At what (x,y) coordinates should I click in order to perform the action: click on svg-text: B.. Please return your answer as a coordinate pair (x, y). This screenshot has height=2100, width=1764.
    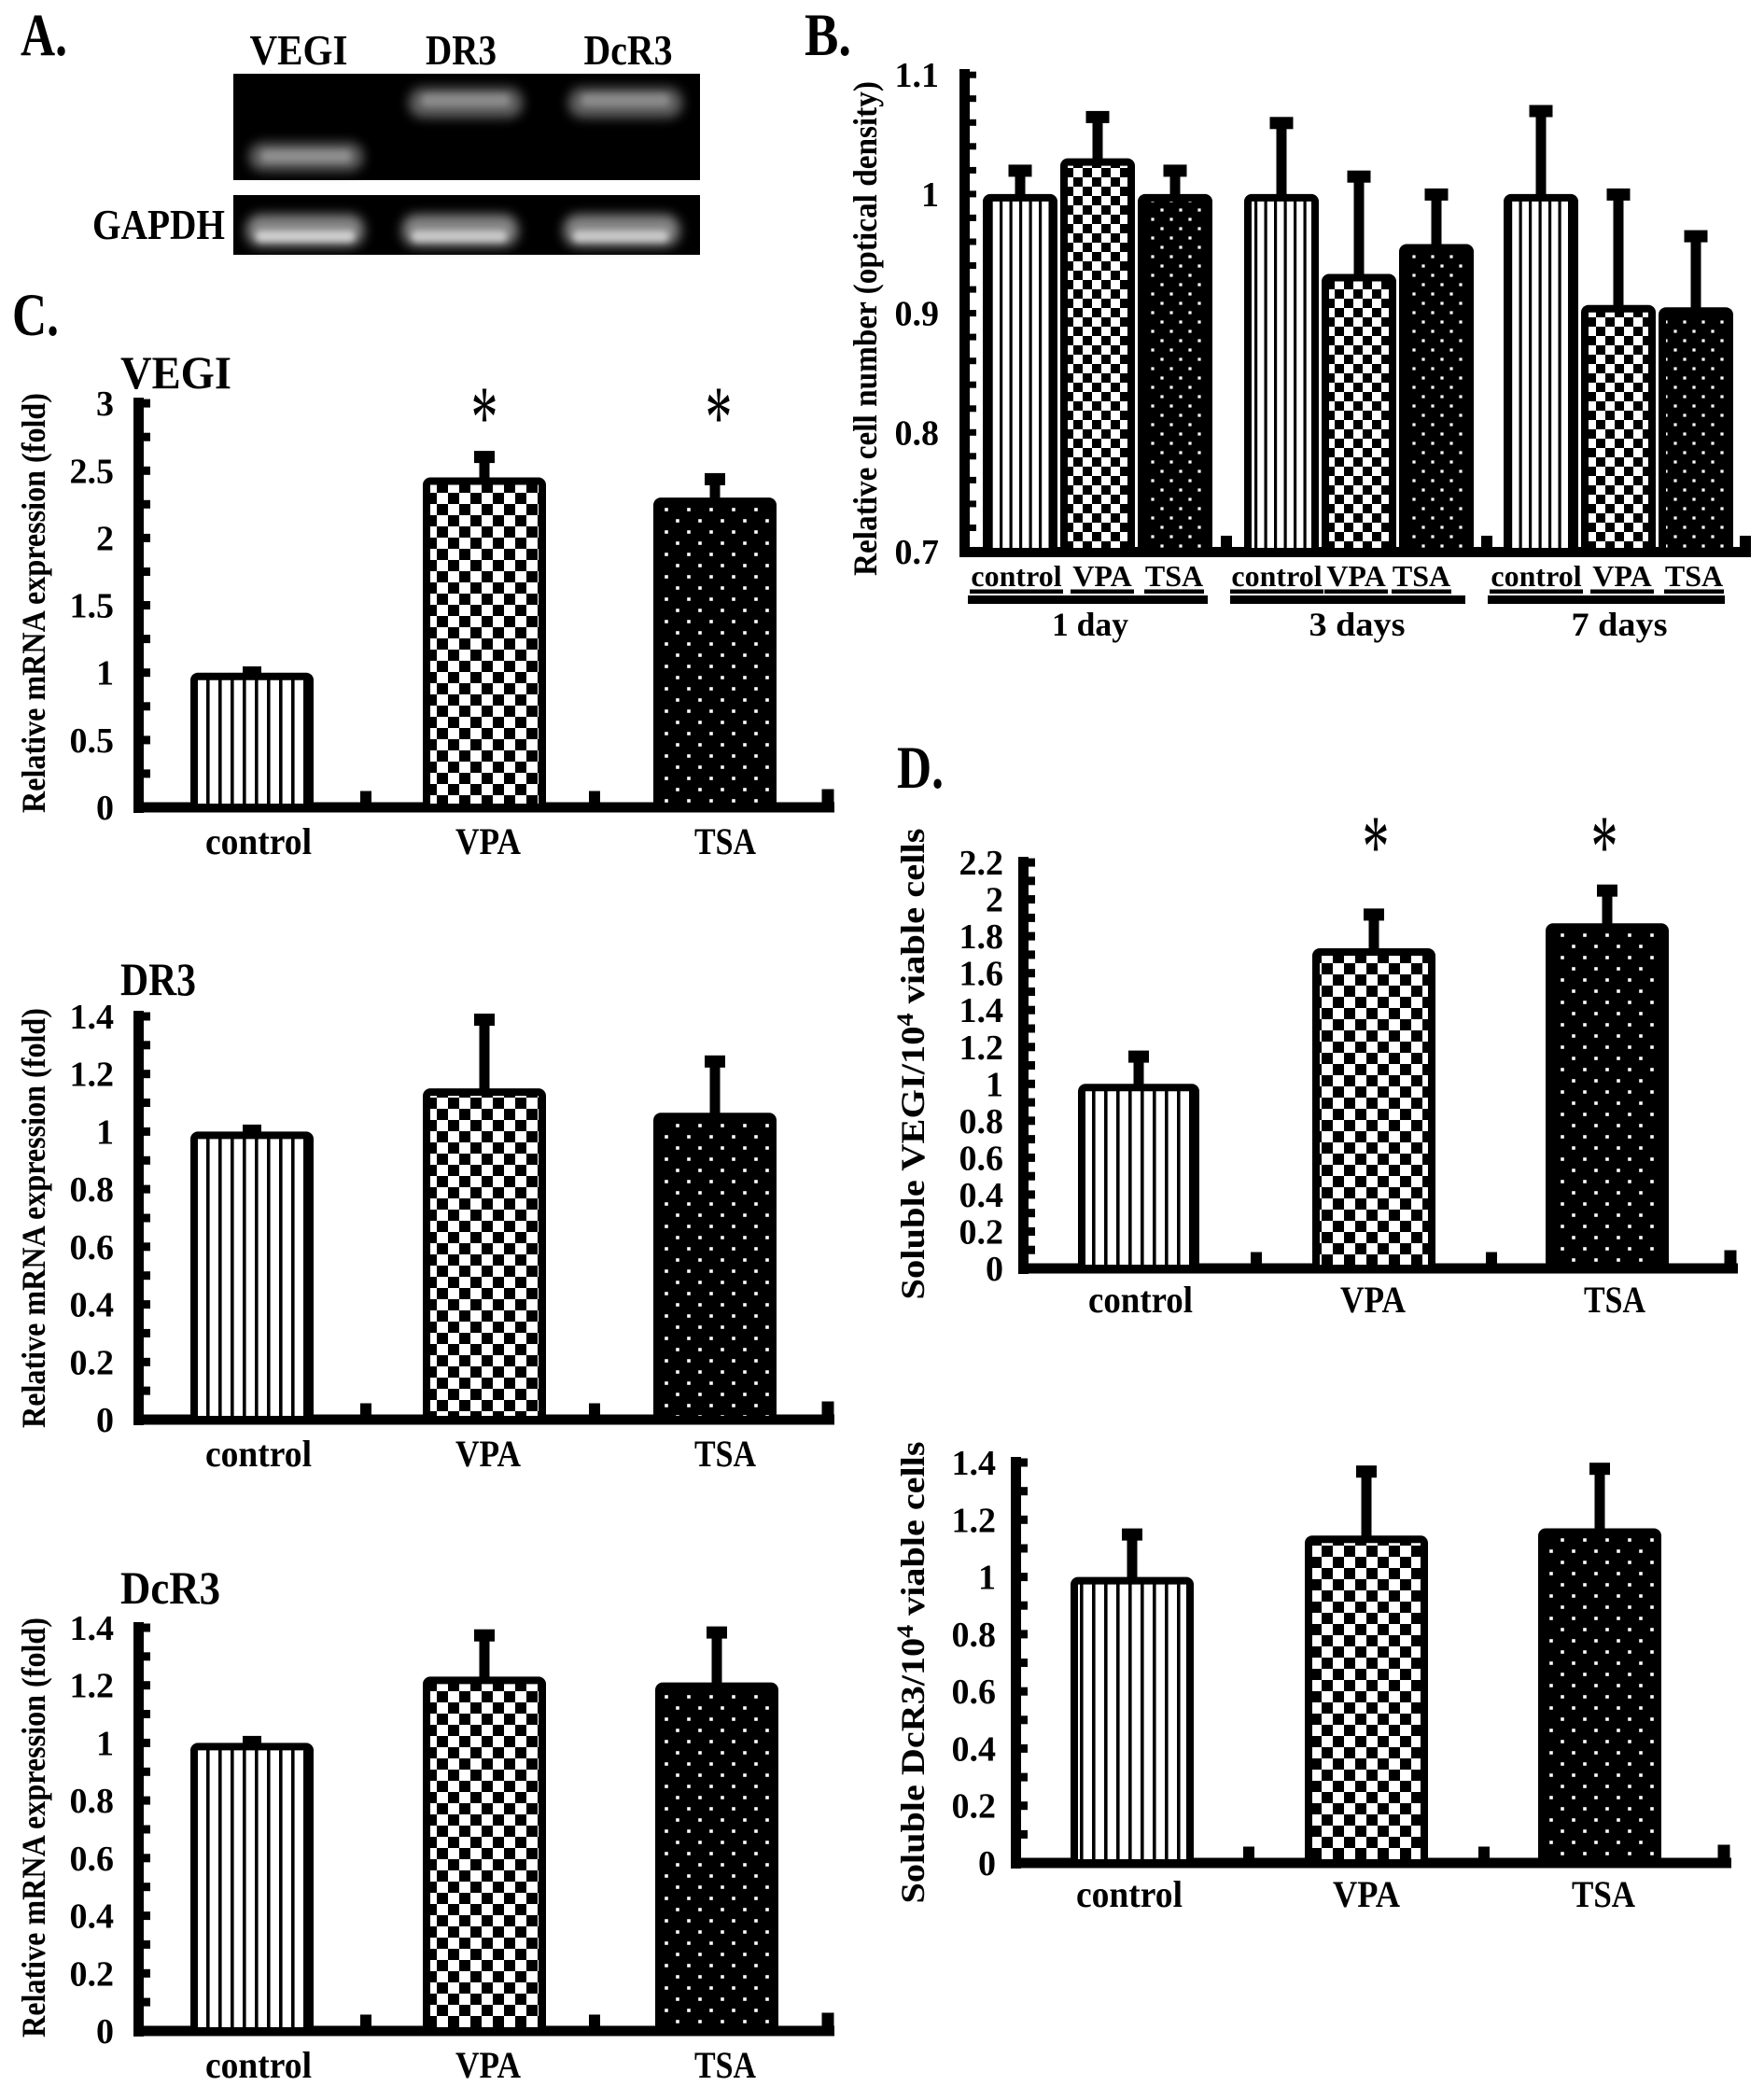
    Looking at the image, I should click on (828, 35).